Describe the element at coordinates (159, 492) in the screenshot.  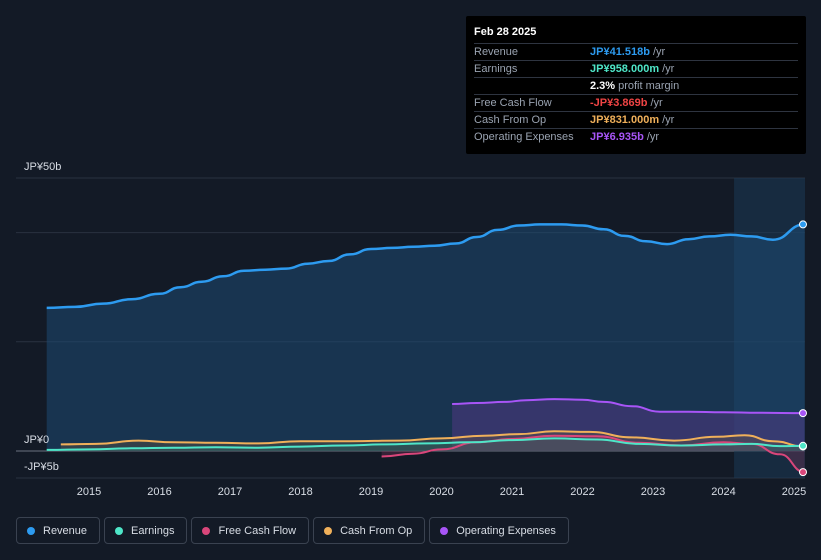
I see `x-tick-label: 2016` at that location.